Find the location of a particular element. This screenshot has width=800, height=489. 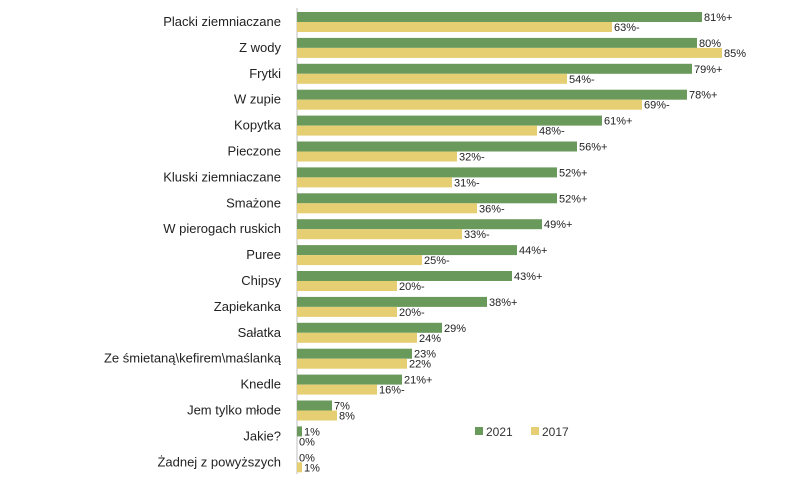

category-label: Jem tylko młode is located at coordinates (234, 410).